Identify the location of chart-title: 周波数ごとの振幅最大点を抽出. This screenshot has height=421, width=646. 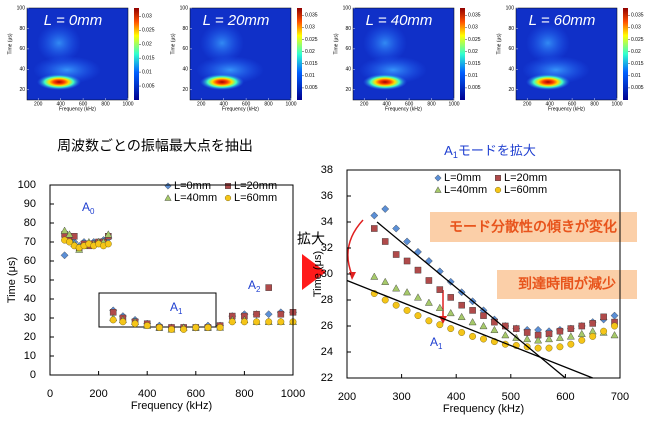
(155, 146).